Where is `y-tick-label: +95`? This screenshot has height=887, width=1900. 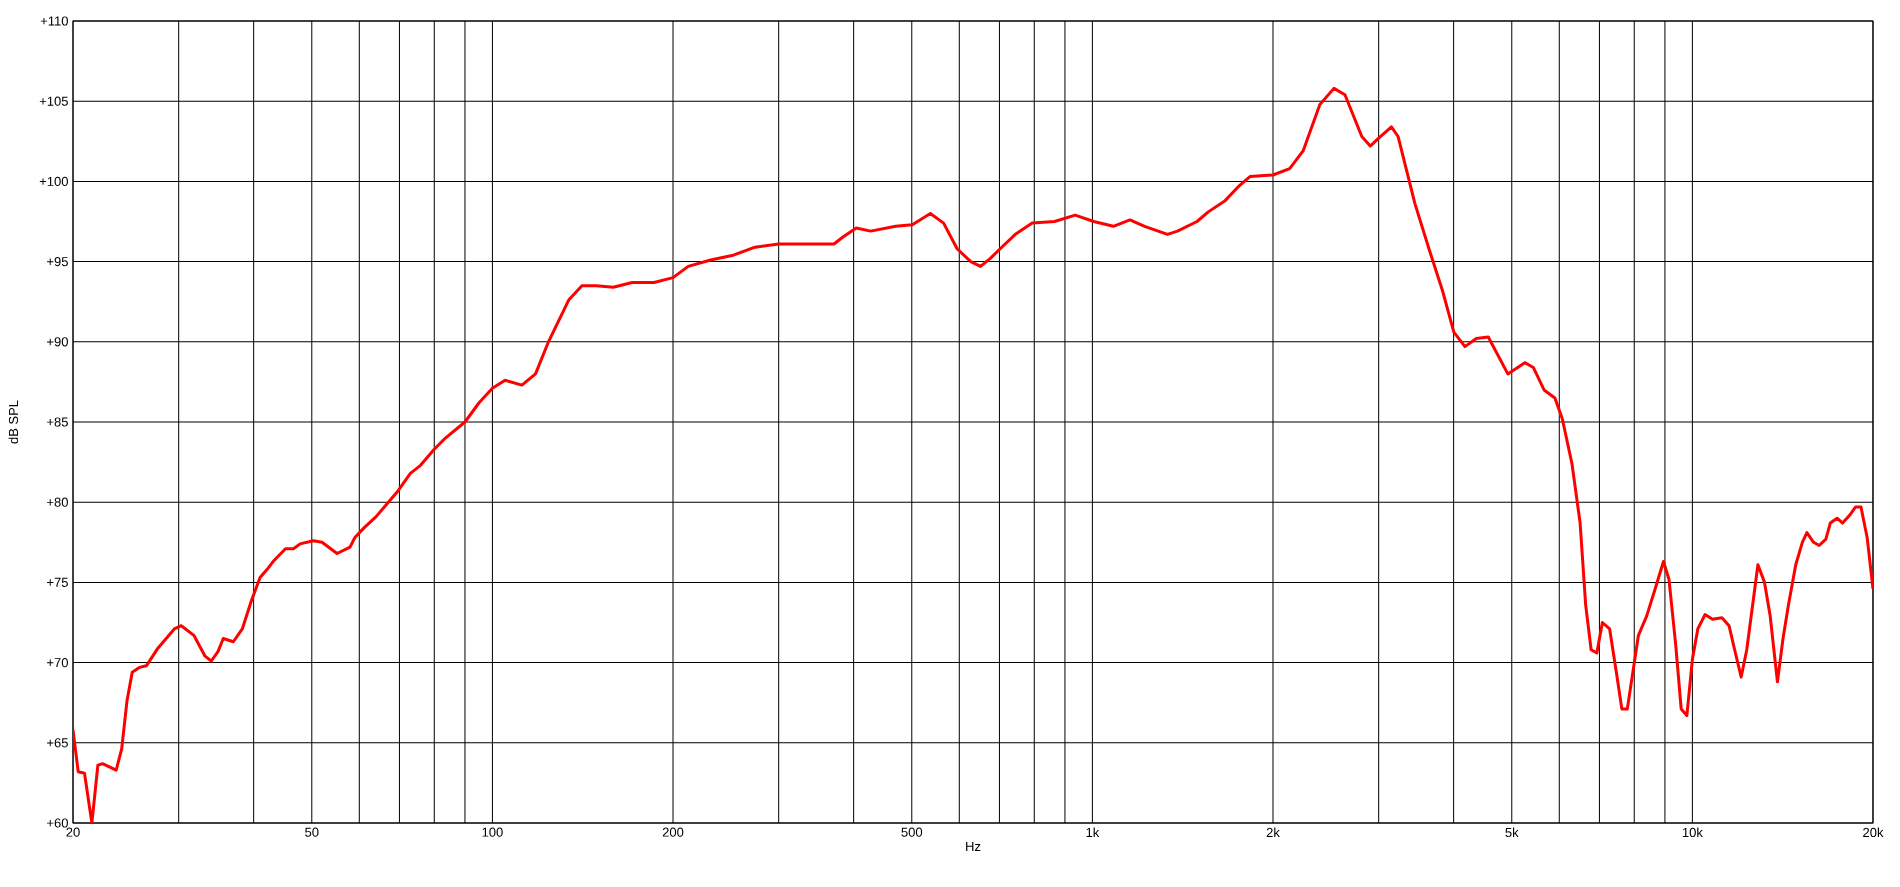 y-tick-label: +95 is located at coordinates (57, 261).